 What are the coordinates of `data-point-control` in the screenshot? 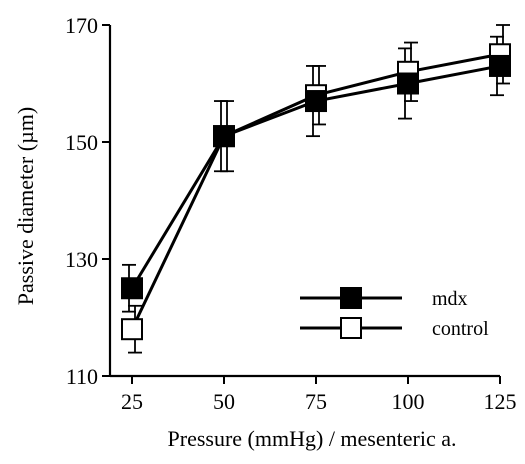 It's located at (132, 329).